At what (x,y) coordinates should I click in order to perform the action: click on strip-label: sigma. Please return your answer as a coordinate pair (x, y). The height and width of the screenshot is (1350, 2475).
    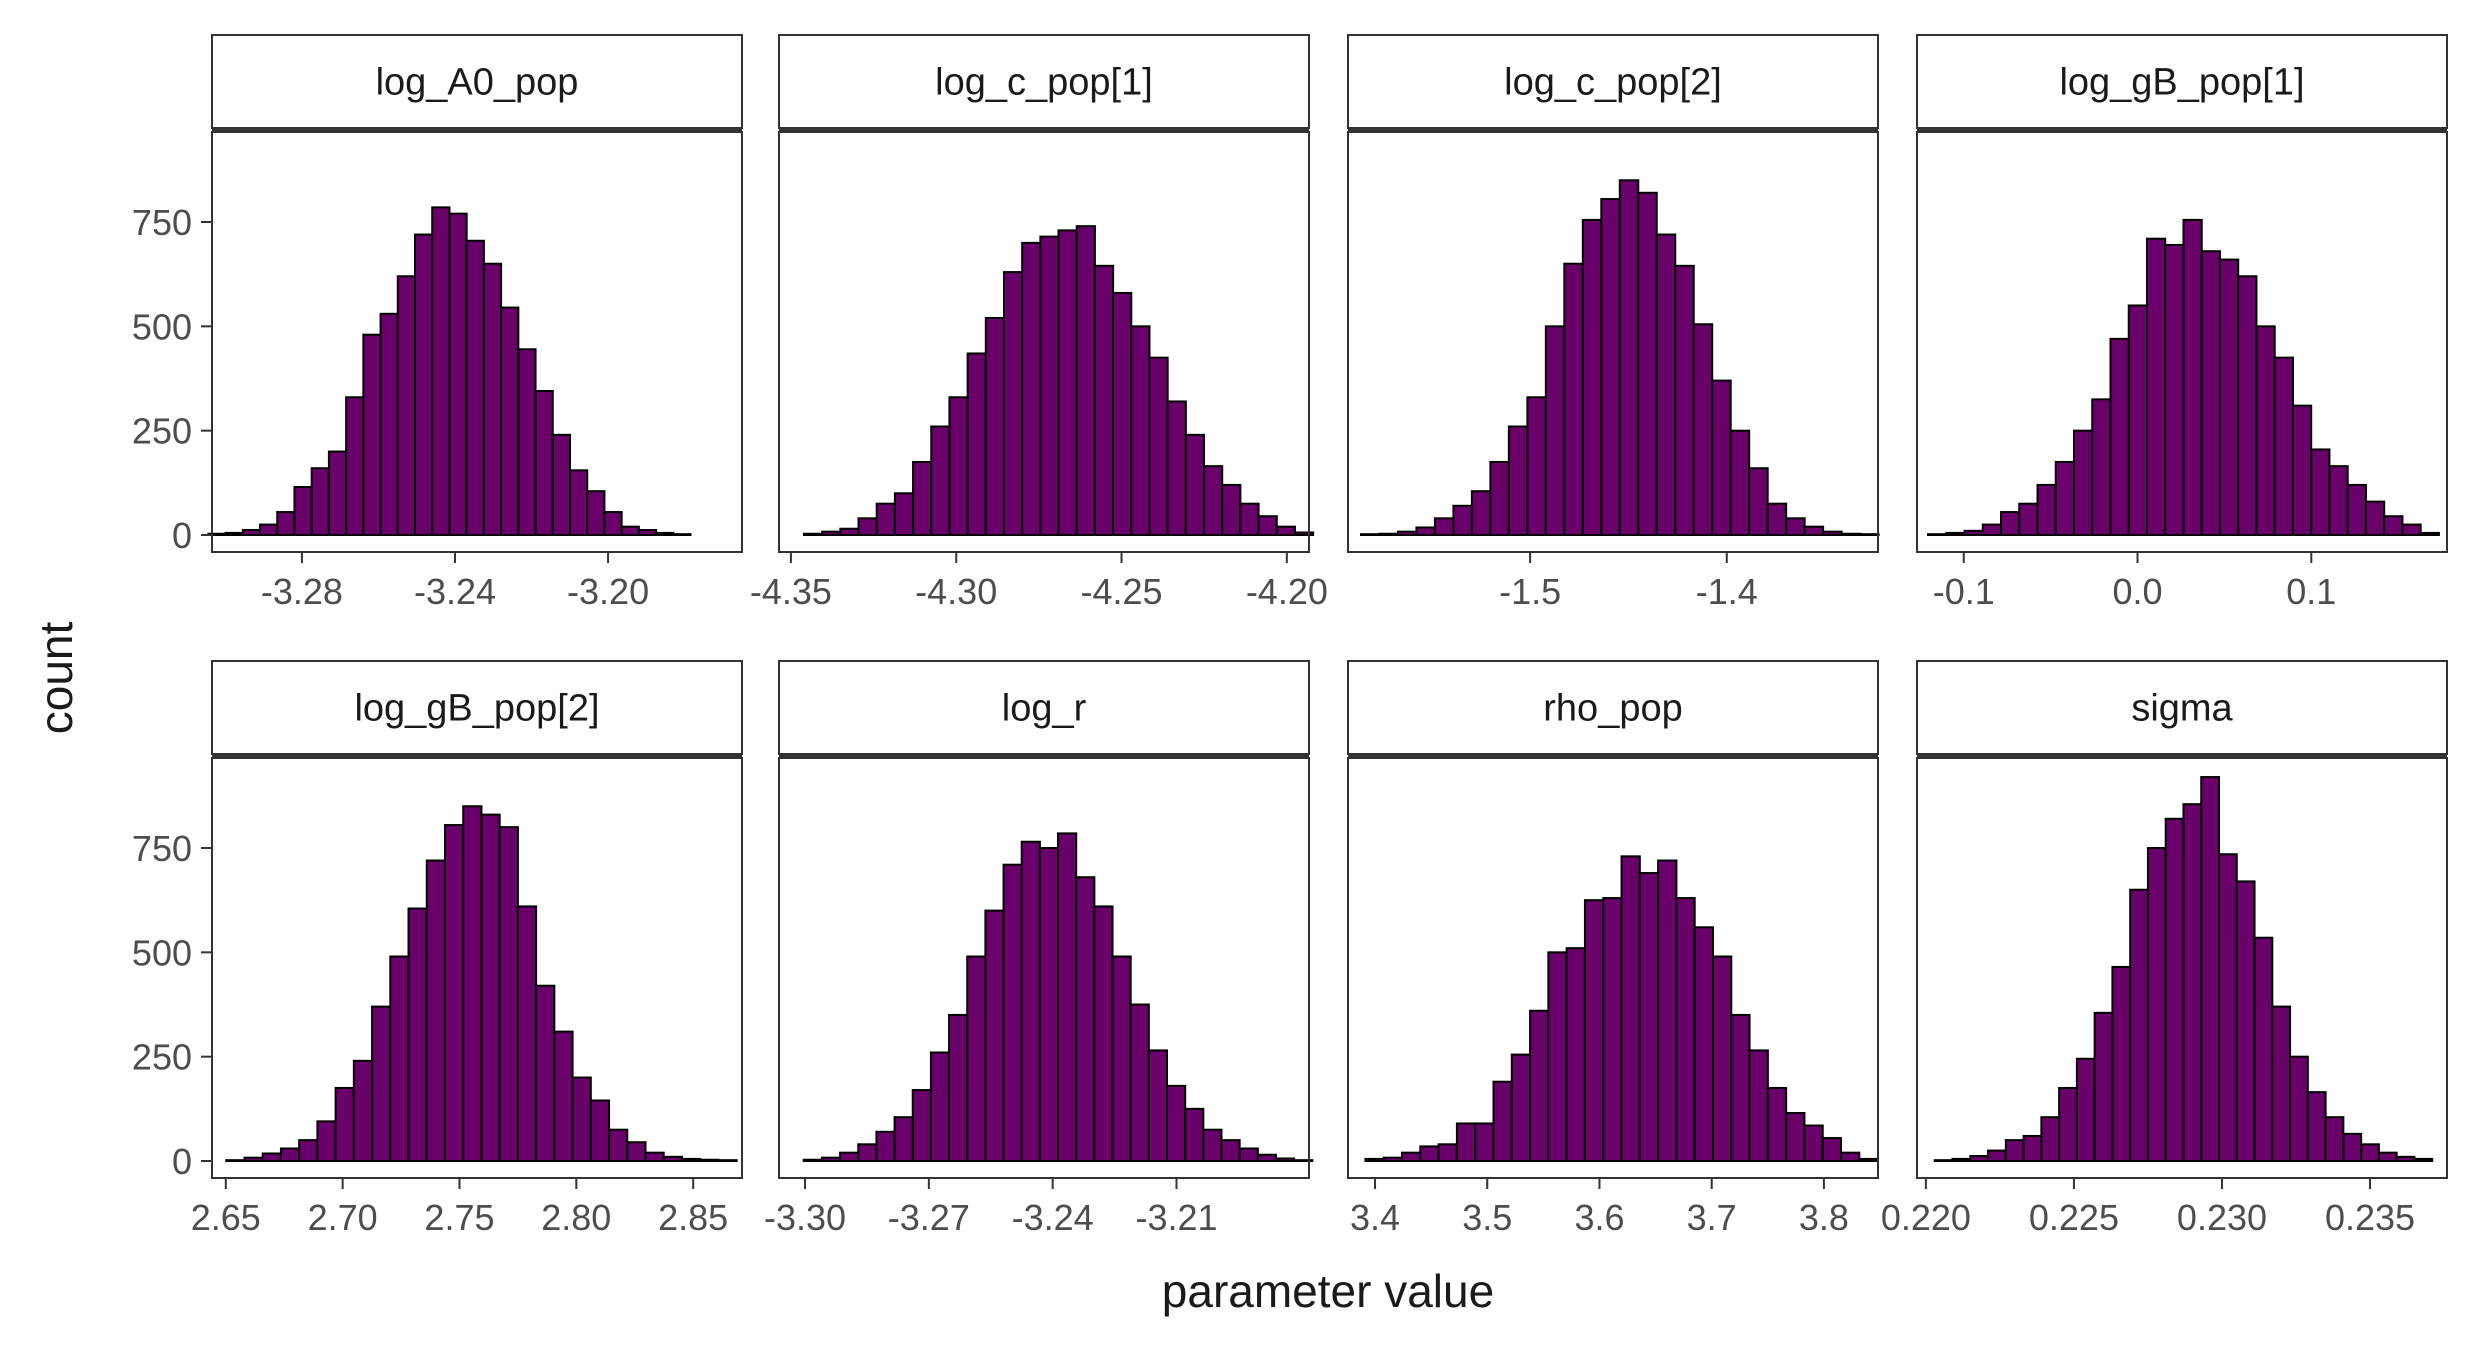
    Looking at the image, I should click on (2182, 709).